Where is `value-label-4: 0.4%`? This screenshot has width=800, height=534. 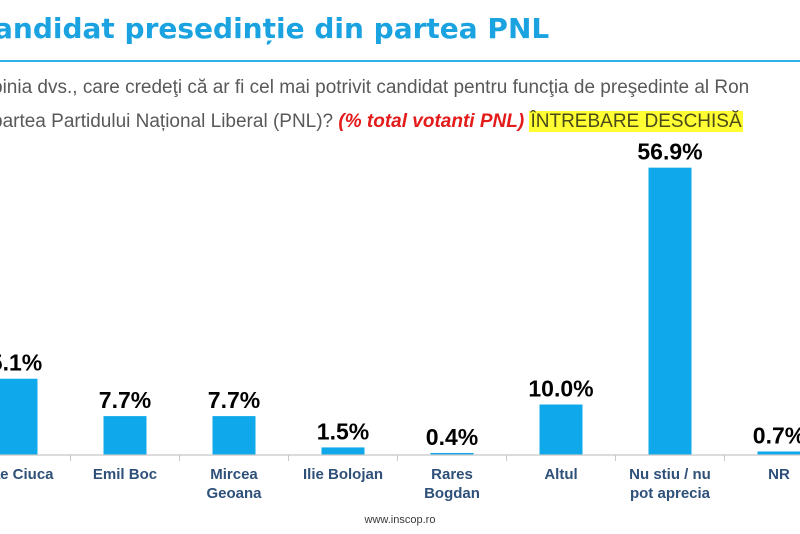 value-label-4: 0.4% is located at coordinates (452, 437).